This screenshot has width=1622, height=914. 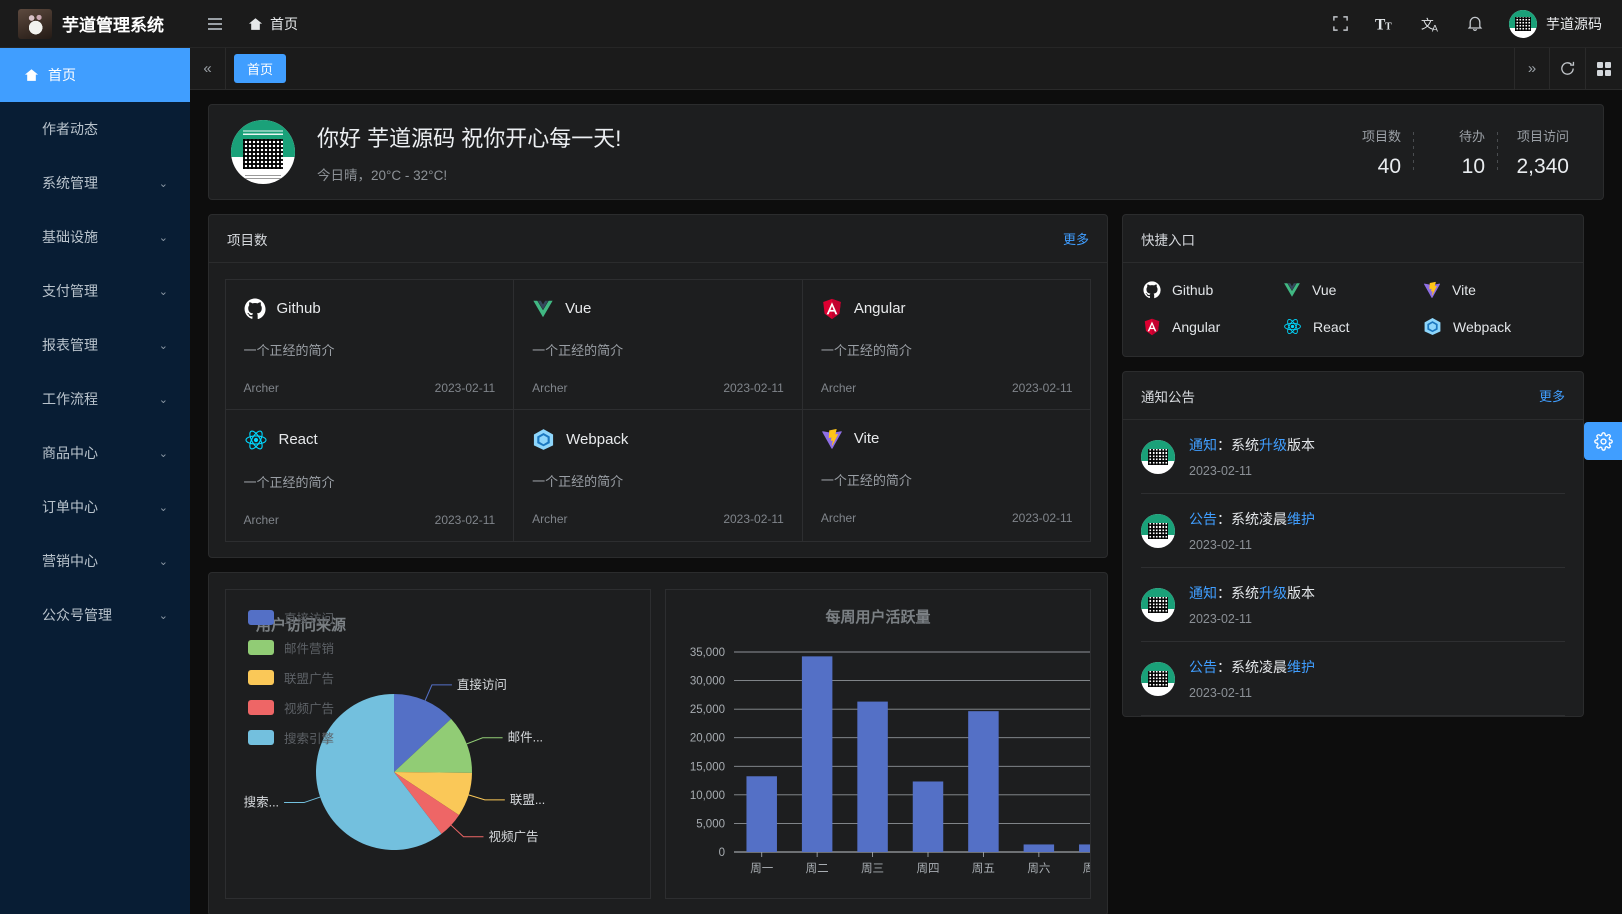 I want to click on x-tick-label: 周日, so click(x=1087, y=868).